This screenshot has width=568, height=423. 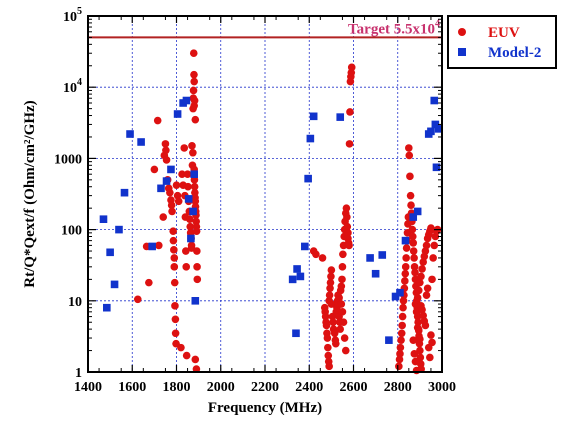 What do you see at coordinates (68, 159) in the screenshot?
I see `y-tick-label: 1000` at bounding box center [68, 159].